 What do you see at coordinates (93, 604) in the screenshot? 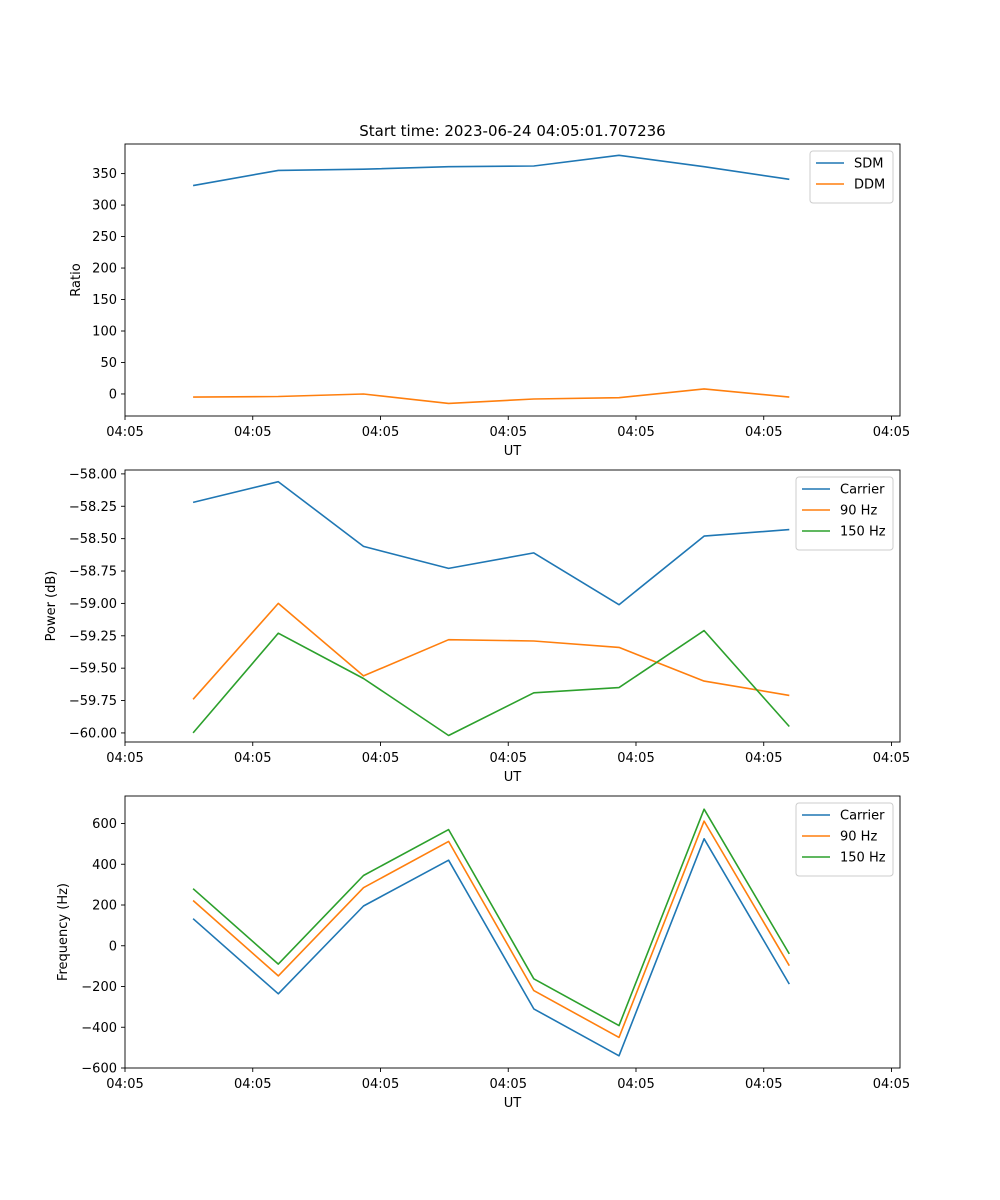
I see `y-tick-label: −59.00` at bounding box center [93, 604].